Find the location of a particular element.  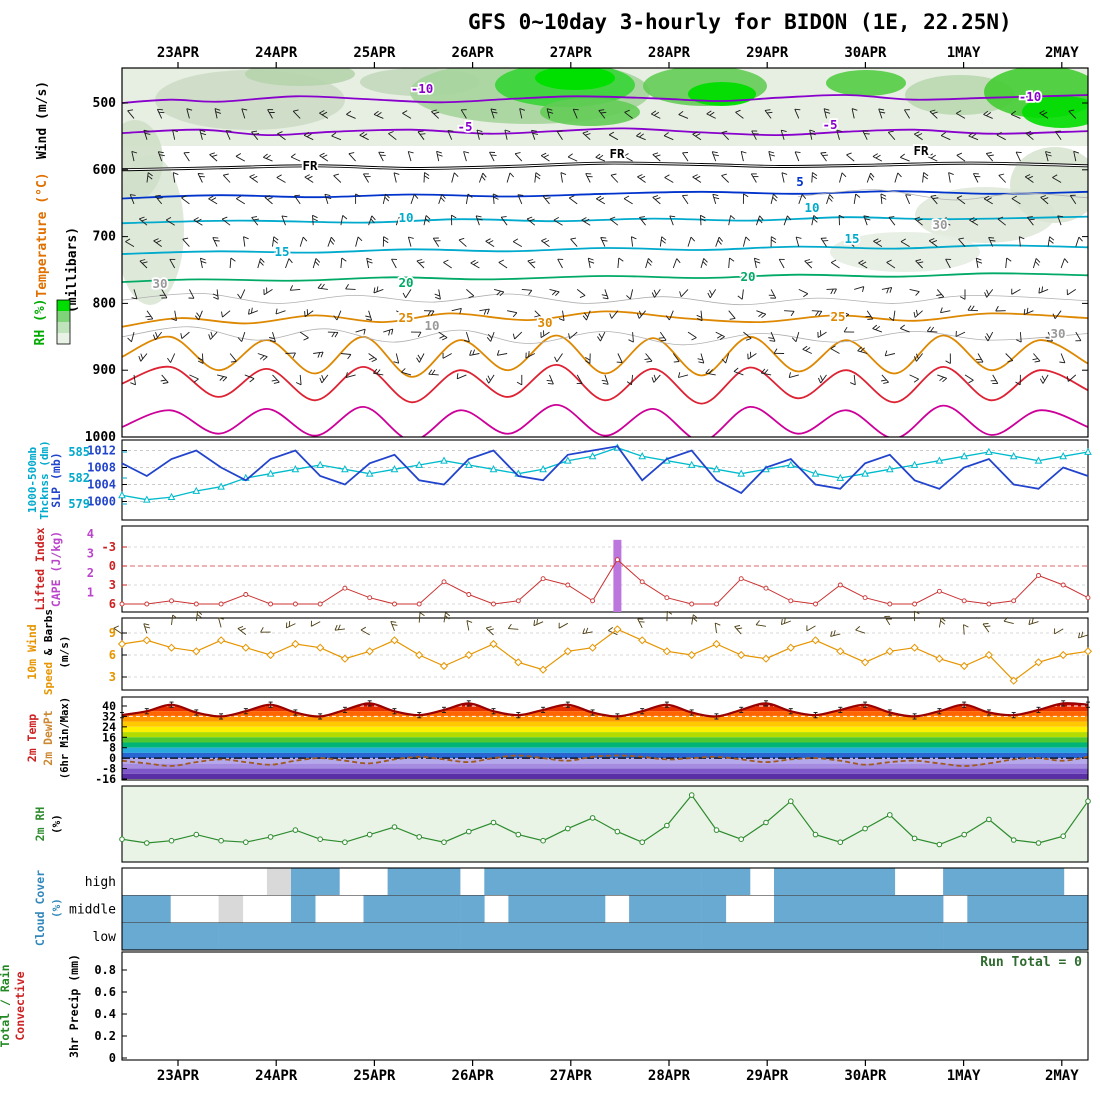

date-label-bottom: 27APR is located at coordinates (571, 1076).